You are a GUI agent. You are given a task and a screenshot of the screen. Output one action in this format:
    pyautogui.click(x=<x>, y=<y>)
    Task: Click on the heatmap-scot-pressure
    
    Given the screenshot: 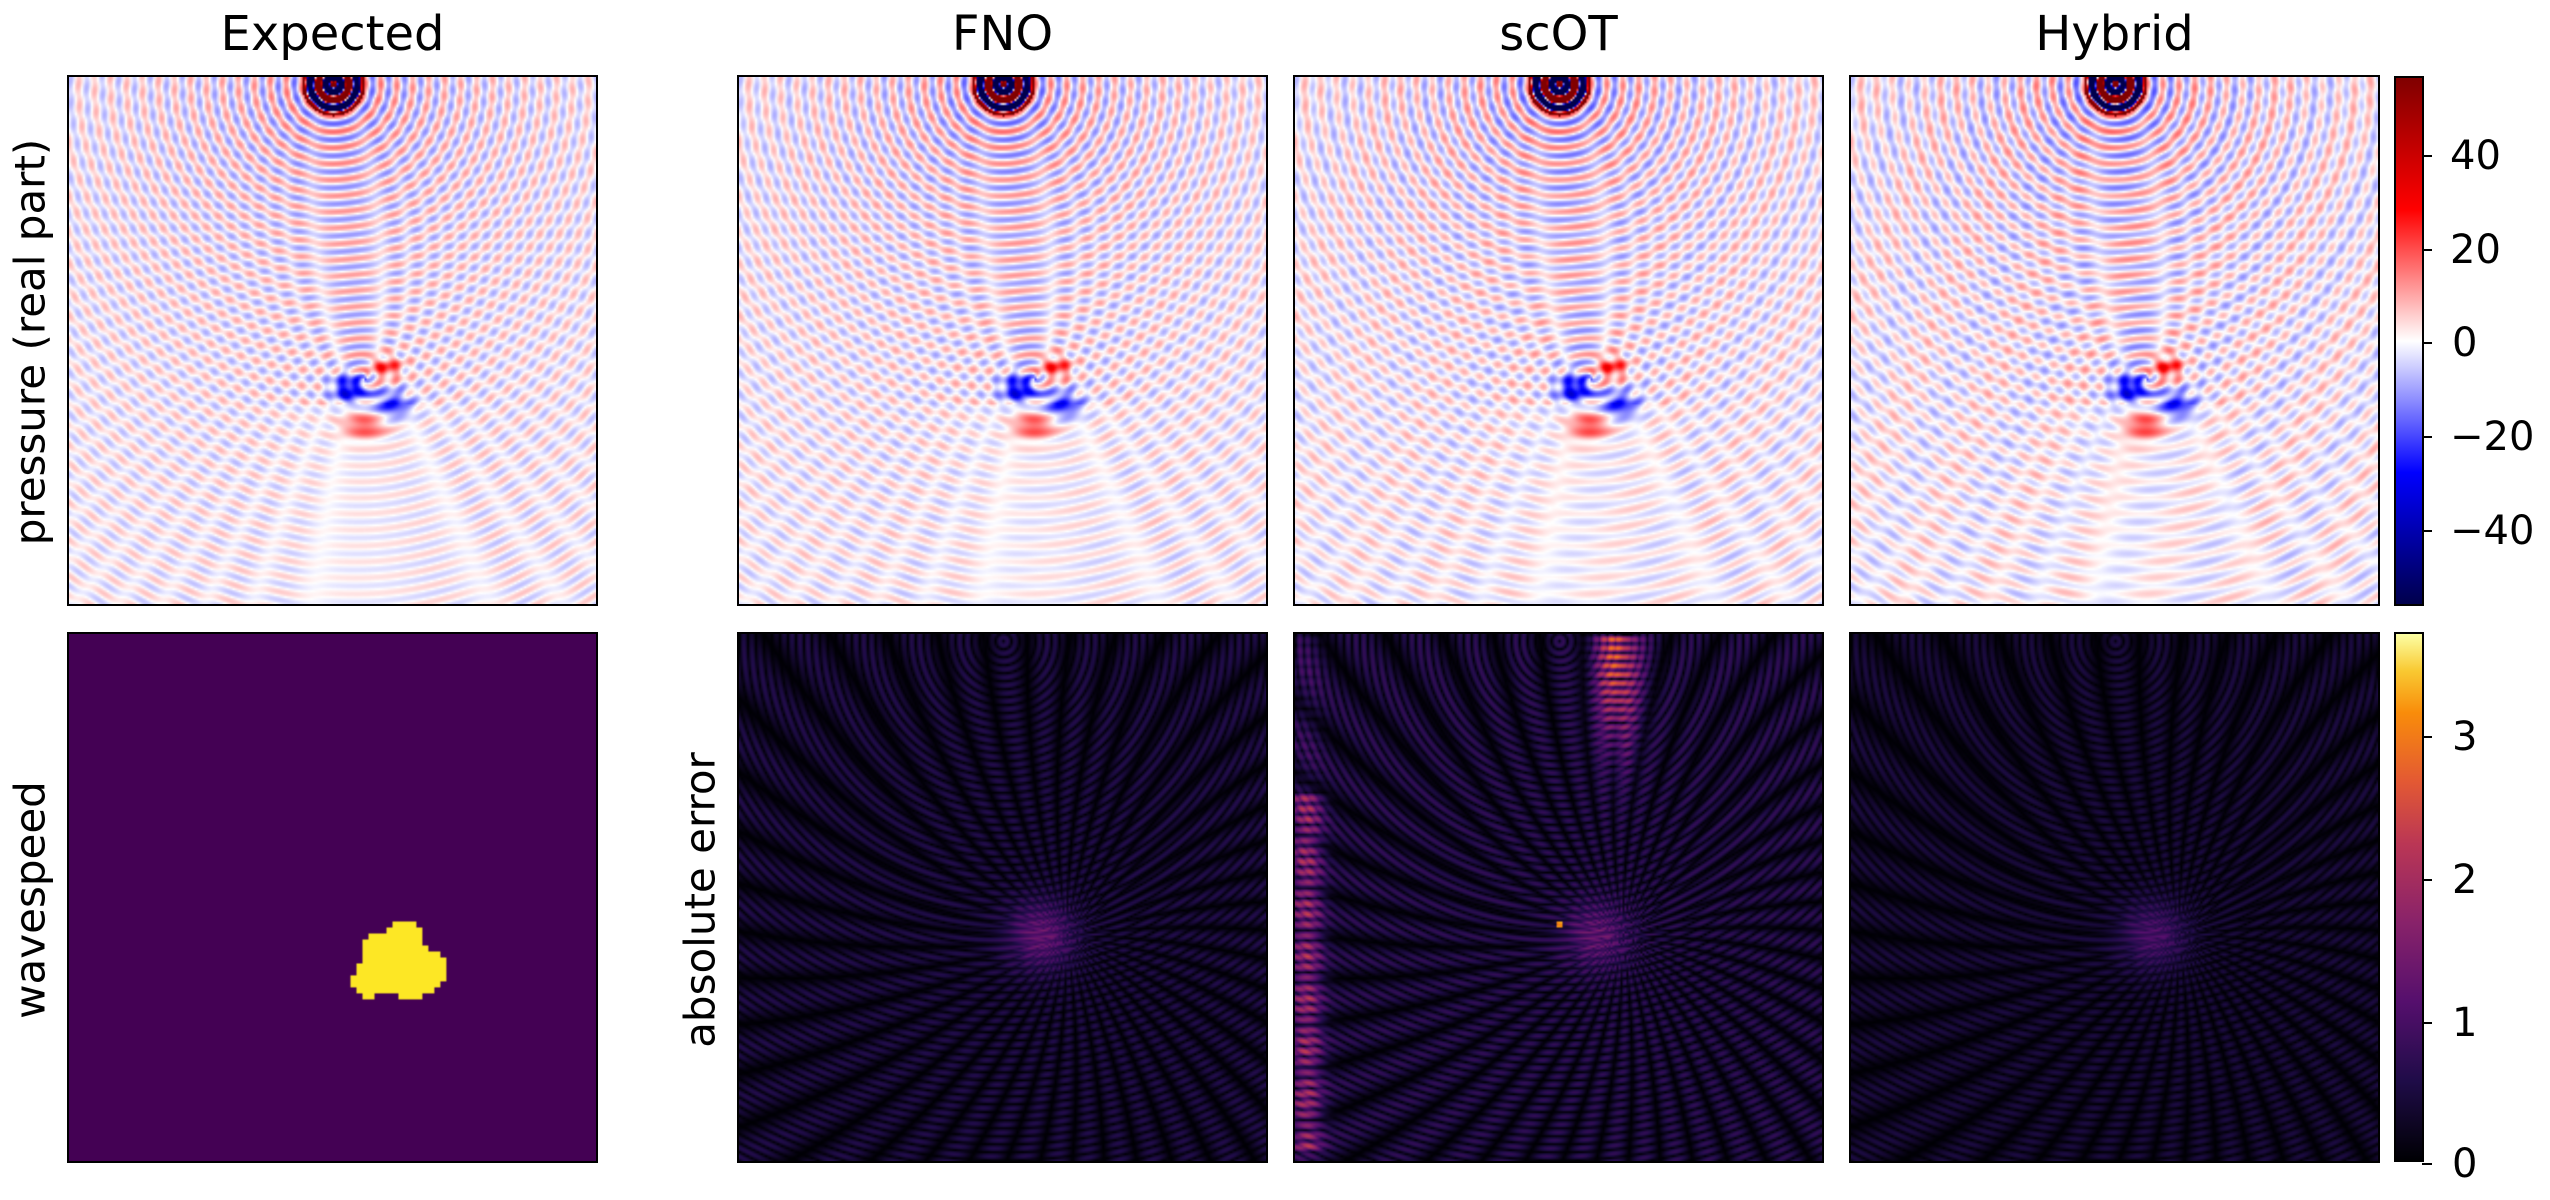 What is the action you would take?
    pyautogui.click(x=1558, y=340)
    